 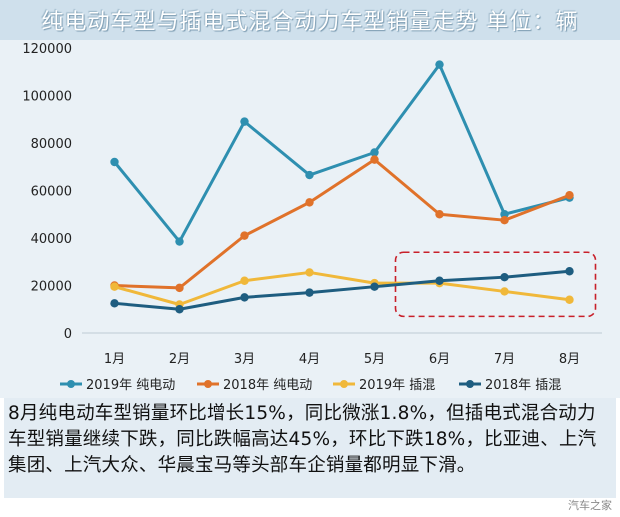 What do you see at coordinates (68, 334) in the screenshot?
I see `y-tick-label: 0` at bounding box center [68, 334].